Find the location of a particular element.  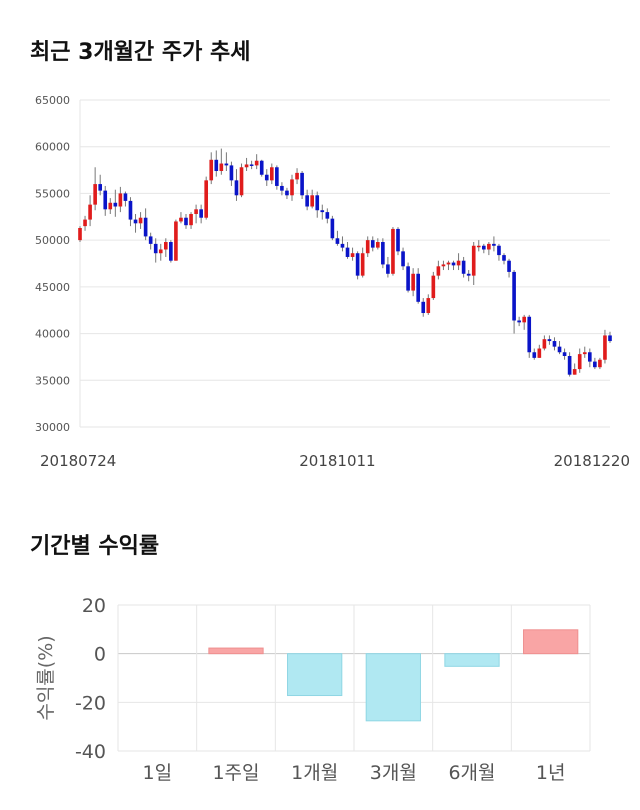

price-y-tick-label: 30000 is located at coordinates (52, 427).